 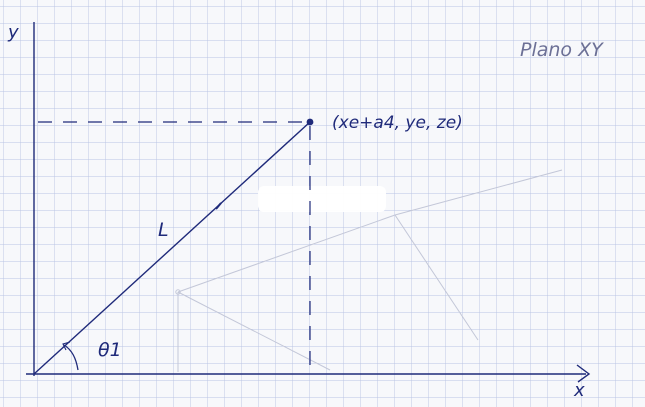 What do you see at coordinates (562, 50) in the screenshot?
I see `plane-title: Plano XY` at bounding box center [562, 50].